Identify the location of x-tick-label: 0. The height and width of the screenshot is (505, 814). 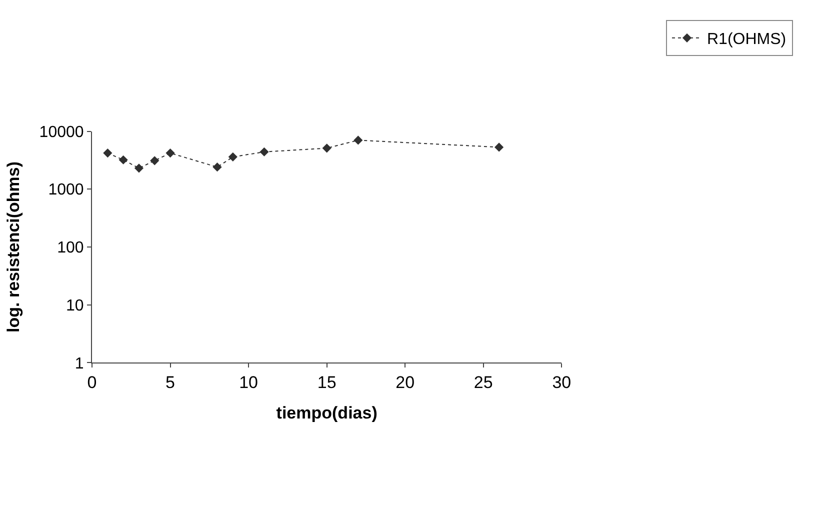
(92, 382).